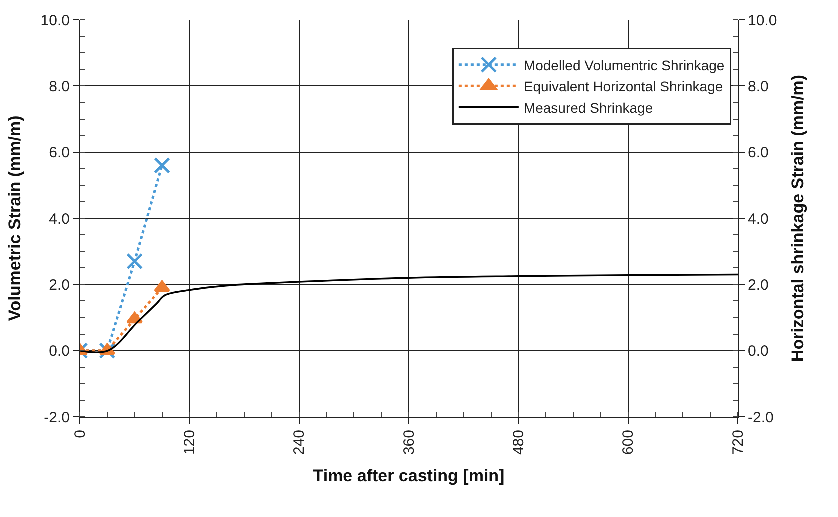 This screenshot has width=838, height=517. Describe the element at coordinates (758, 153) in the screenshot. I see `y2-tick-label: 6.0` at that location.